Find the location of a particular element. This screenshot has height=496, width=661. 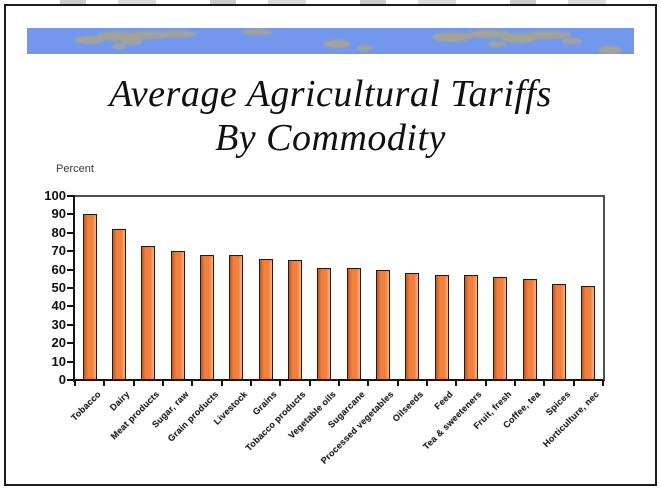

y-tick-label: 80 is located at coordinates (58, 232).